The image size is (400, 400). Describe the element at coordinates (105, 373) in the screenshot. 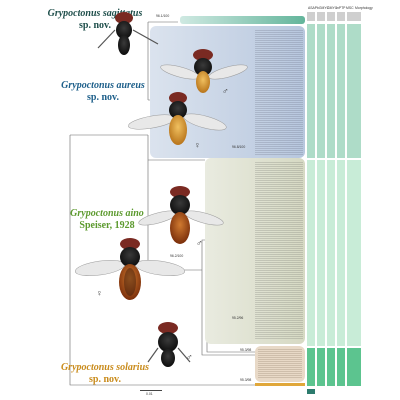

I see `species-label-solarius: Grypoctonus solarius sp. nov.` at that location.